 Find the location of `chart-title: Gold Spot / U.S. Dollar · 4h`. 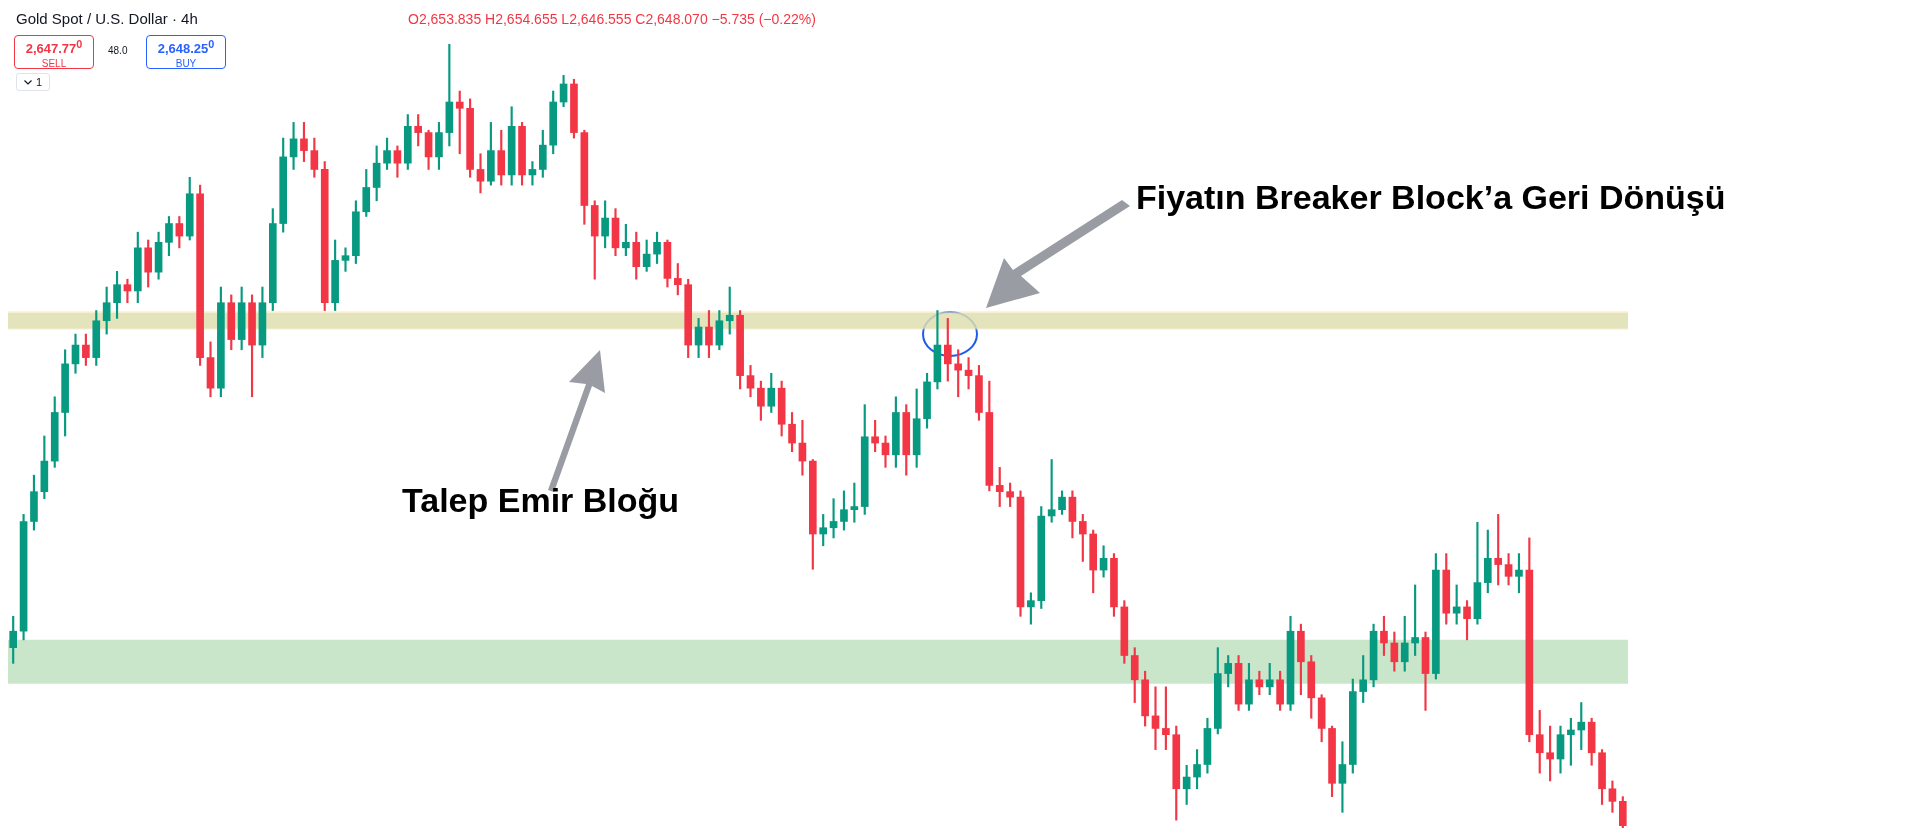

chart-title: Gold Spot / U.S. Dollar · 4h is located at coordinates (107, 18).